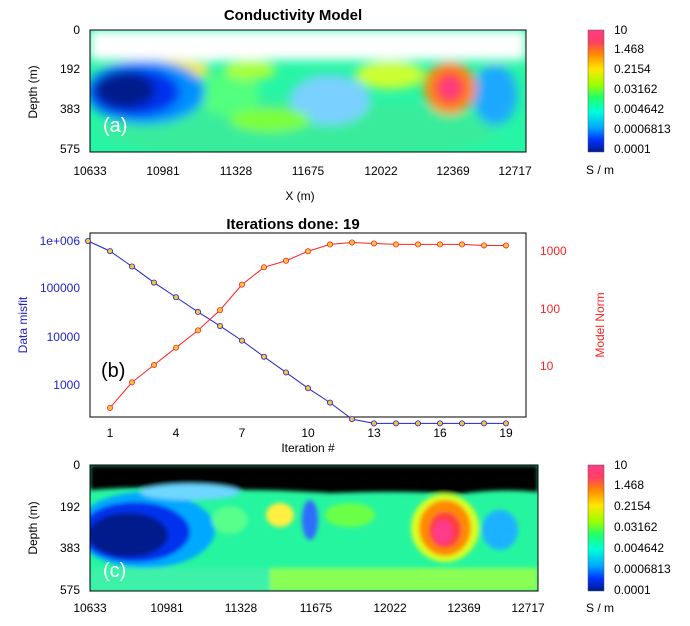  I want to click on panel-b-letter: (b), so click(113, 371).